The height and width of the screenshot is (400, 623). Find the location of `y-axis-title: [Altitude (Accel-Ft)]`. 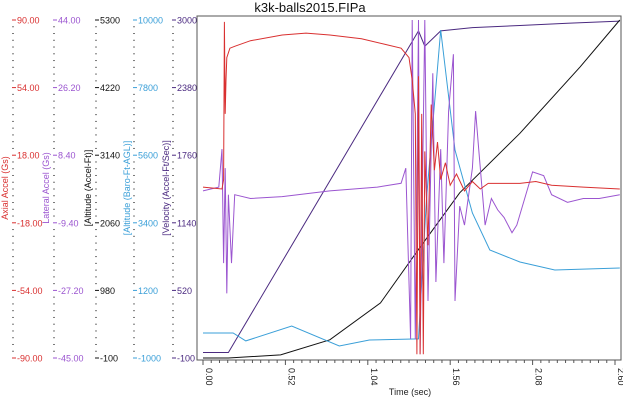

y-axis-title: [Altitude (Accel-Ft)] is located at coordinates (88, 188).